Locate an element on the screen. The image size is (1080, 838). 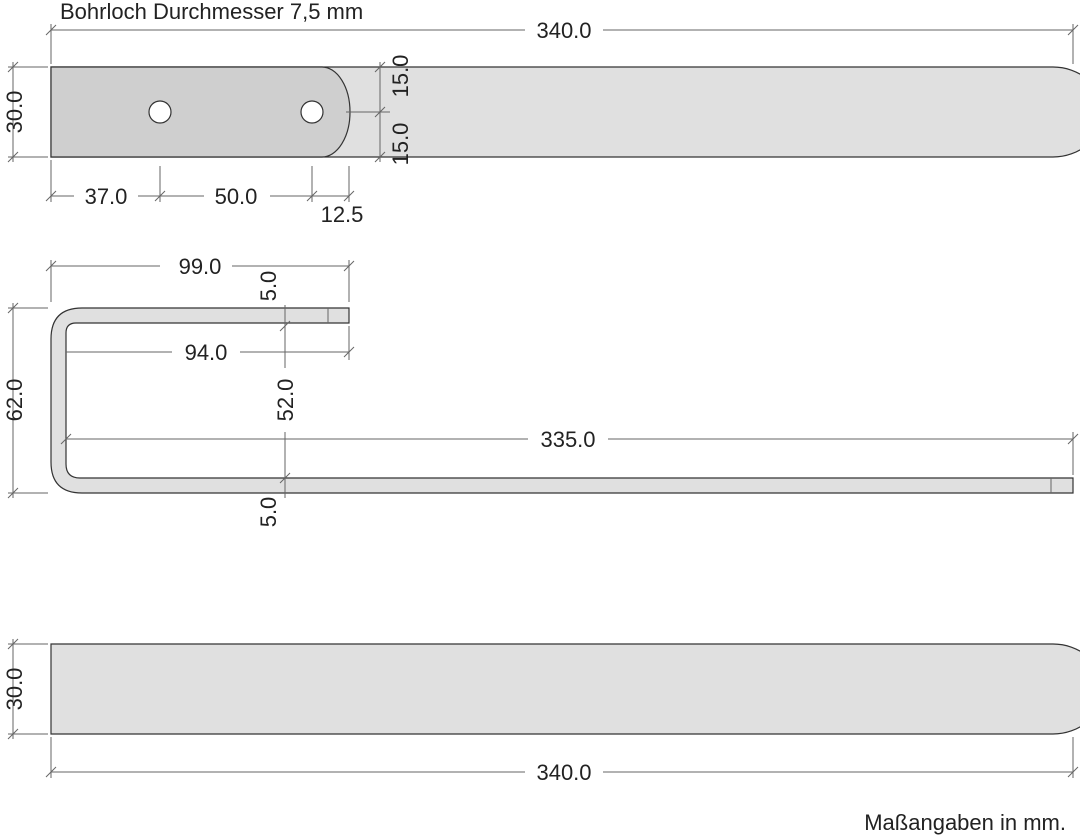
top-thickness-label: 5.0 is located at coordinates (268, 286).